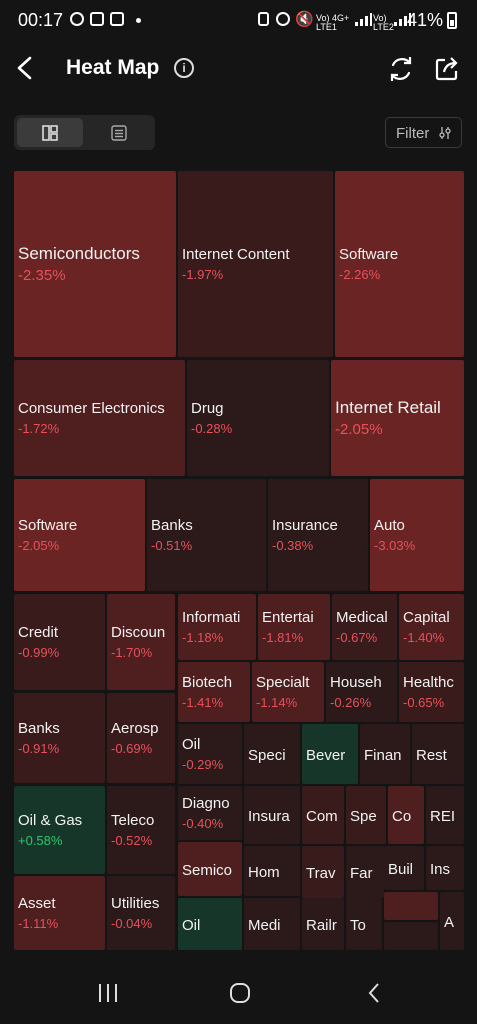  What do you see at coordinates (356, 682) in the screenshot?
I see `tile-name: Househ` at bounding box center [356, 682].